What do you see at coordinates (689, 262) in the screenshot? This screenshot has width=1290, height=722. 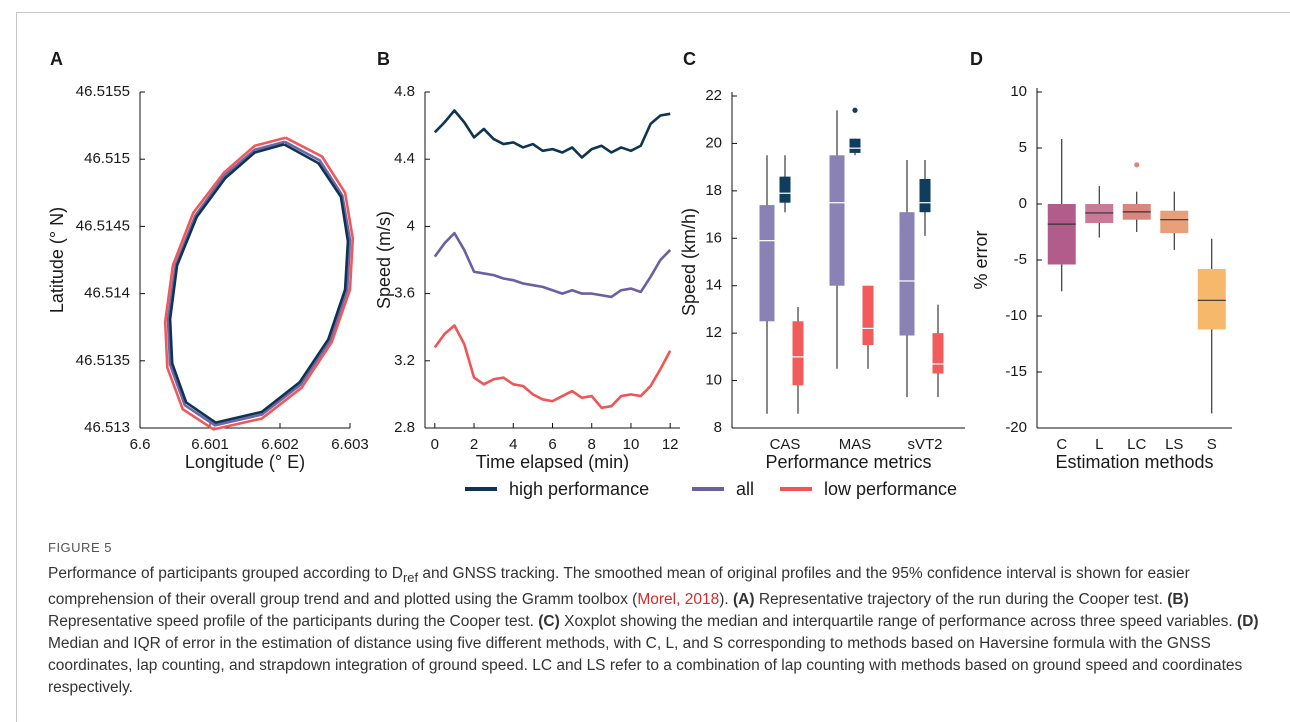 I see `y-axis-title: Speed (km/h)` at bounding box center [689, 262].